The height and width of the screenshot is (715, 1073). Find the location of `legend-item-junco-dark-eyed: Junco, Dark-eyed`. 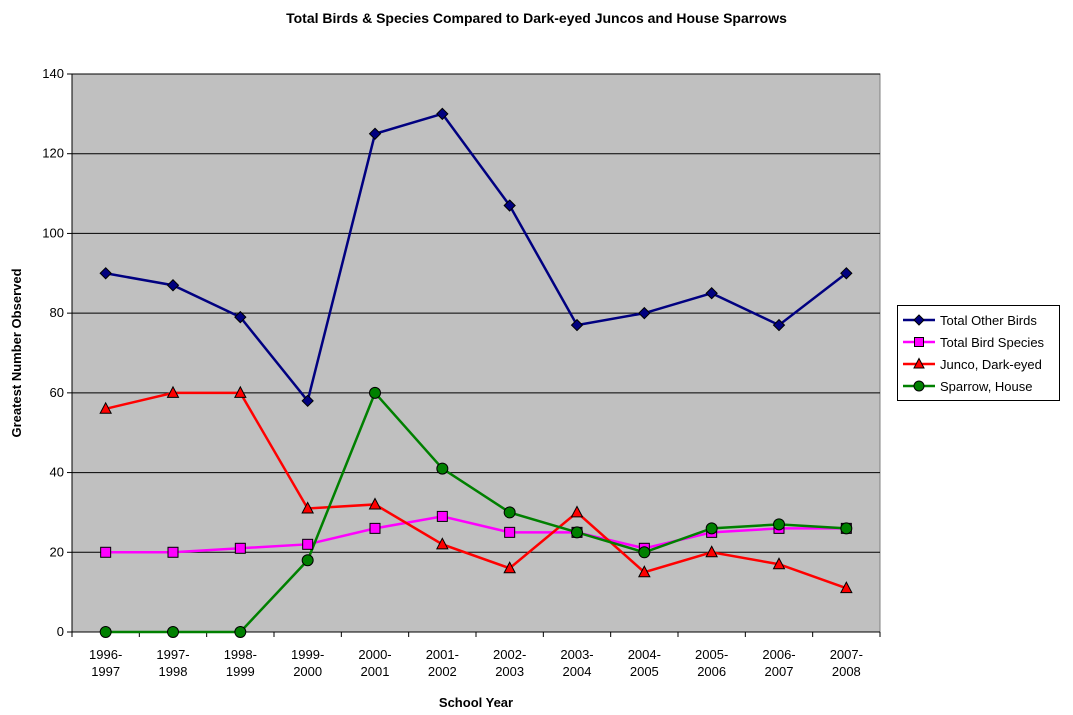

legend-item-junco-dark-eyed: Junco, Dark-eyed is located at coordinates (978, 364).